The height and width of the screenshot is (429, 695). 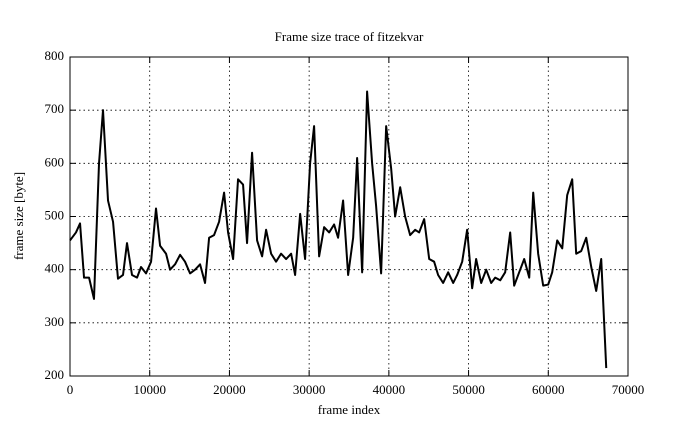 I want to click on y-axis-label: frame size [byte], so click(x=18, y=216).